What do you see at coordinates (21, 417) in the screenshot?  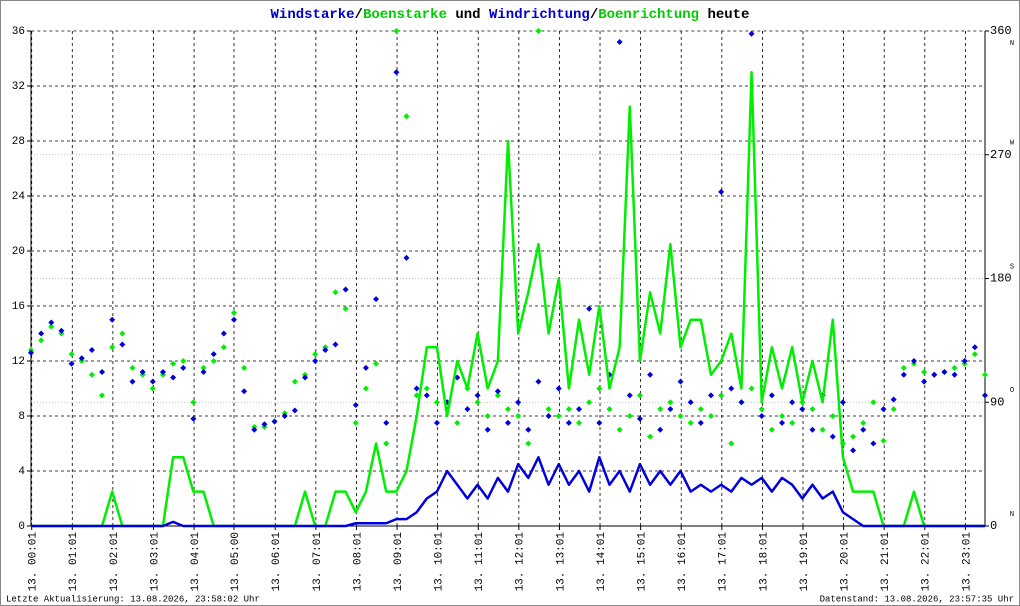 I see `y-tick-label: 8` at bounding box center [21, 417].